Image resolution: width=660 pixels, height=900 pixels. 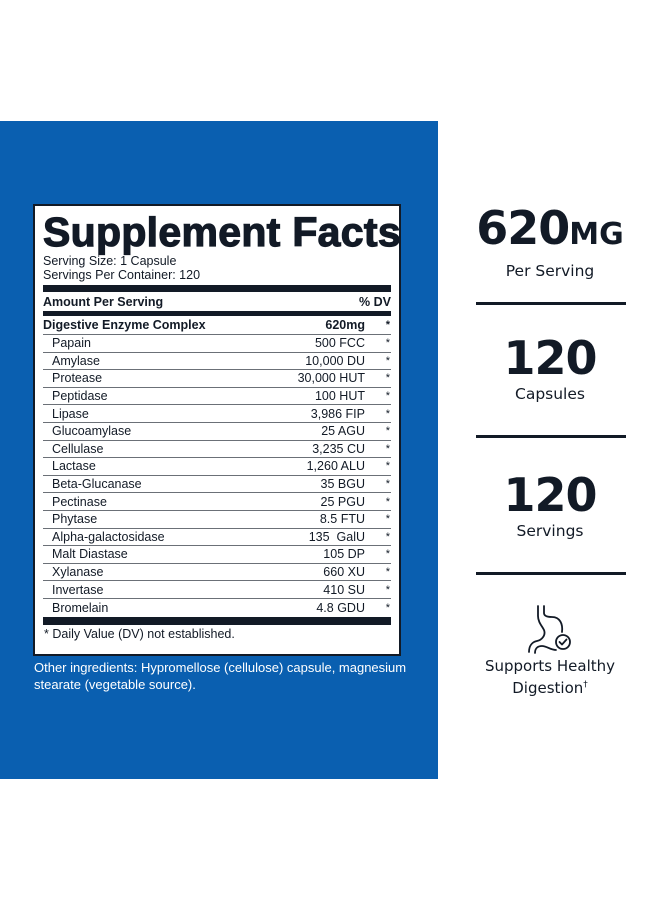 I want to click on table-header: Amount Per Serving % DV, so click(x=217, y=301).